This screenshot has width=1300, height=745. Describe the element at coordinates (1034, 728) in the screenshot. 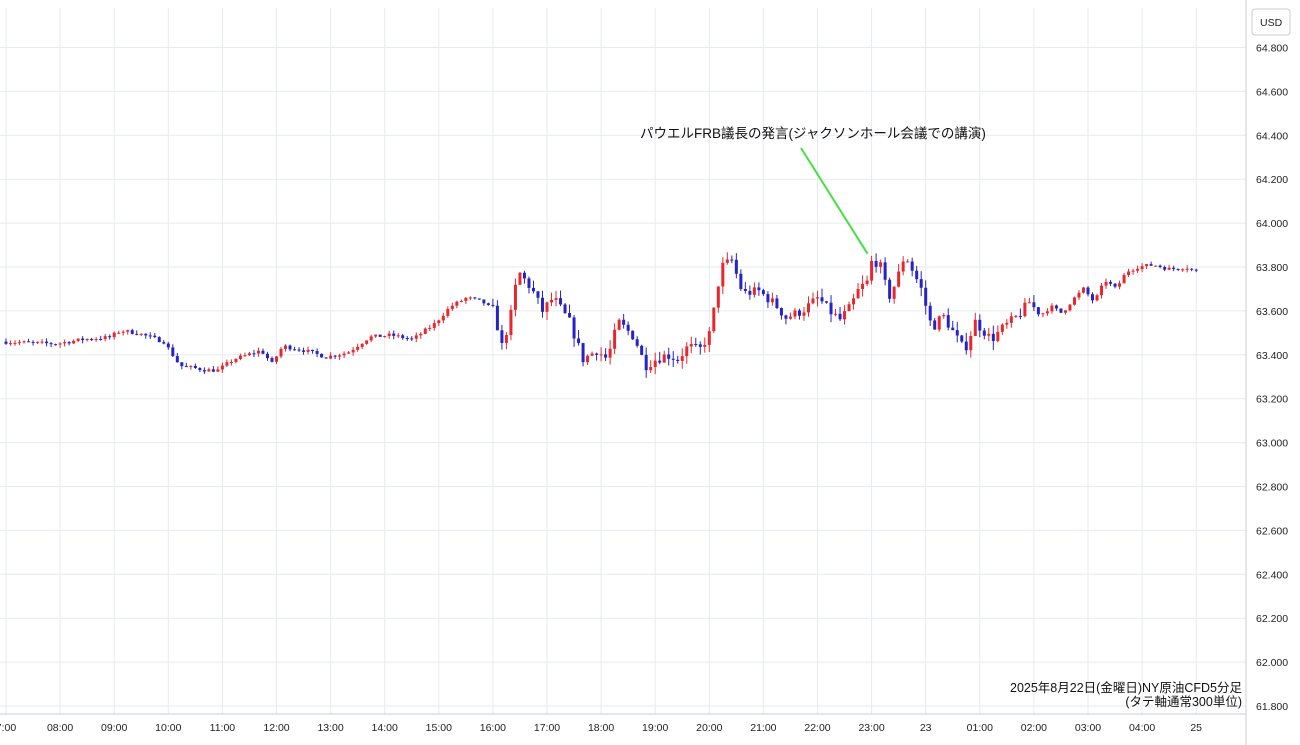

I see `x-tick-label: 02:00` at that location.